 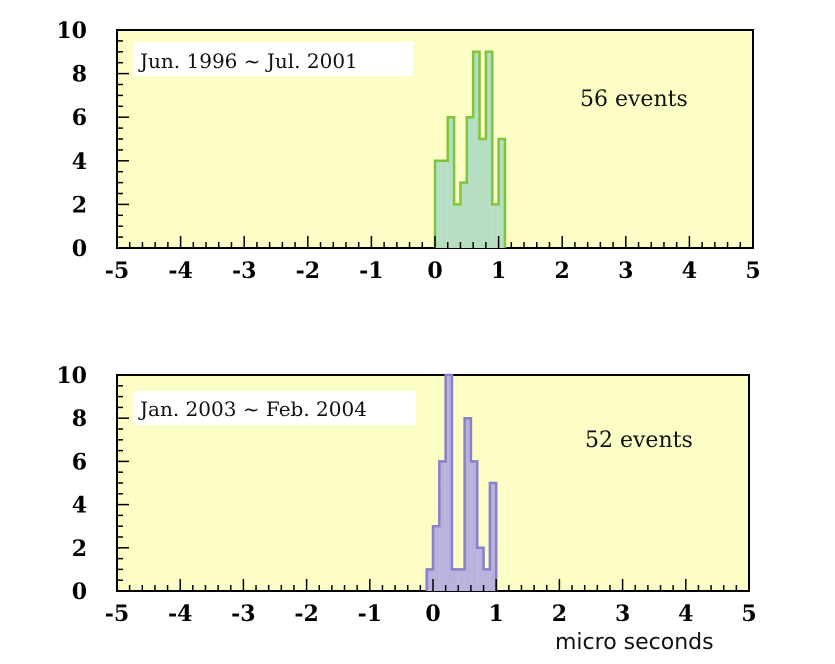 I want to click on period-label-top: Jun. 1996 ~ Jul. 2001, so click(x=248, y=61).